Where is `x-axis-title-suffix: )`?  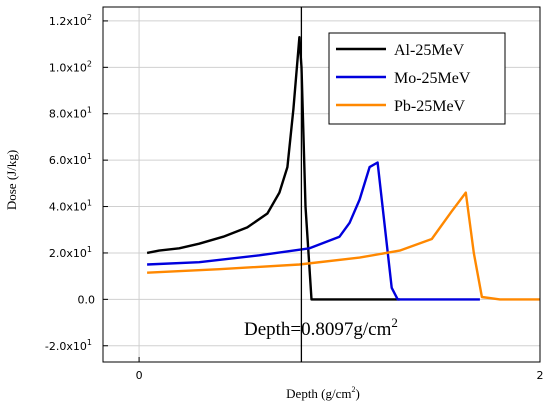
x-axis-title-suffix: ) is located at coordinates (358, 393).